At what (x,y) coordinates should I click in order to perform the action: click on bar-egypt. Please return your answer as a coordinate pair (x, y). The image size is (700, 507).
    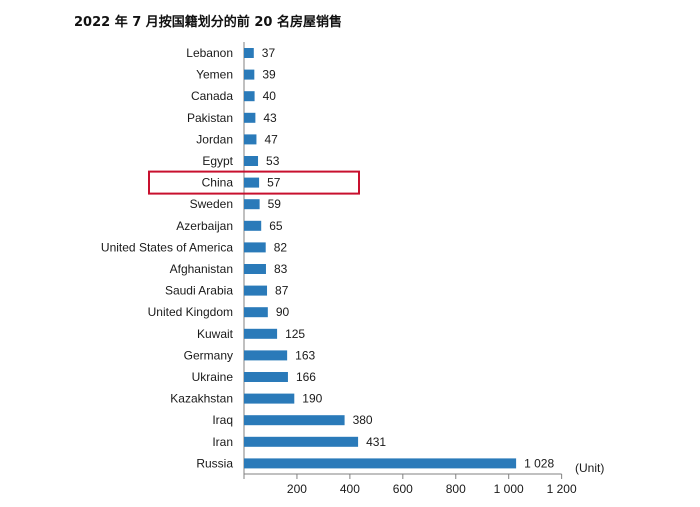
    Looking at the image, I should click on (251, 161).